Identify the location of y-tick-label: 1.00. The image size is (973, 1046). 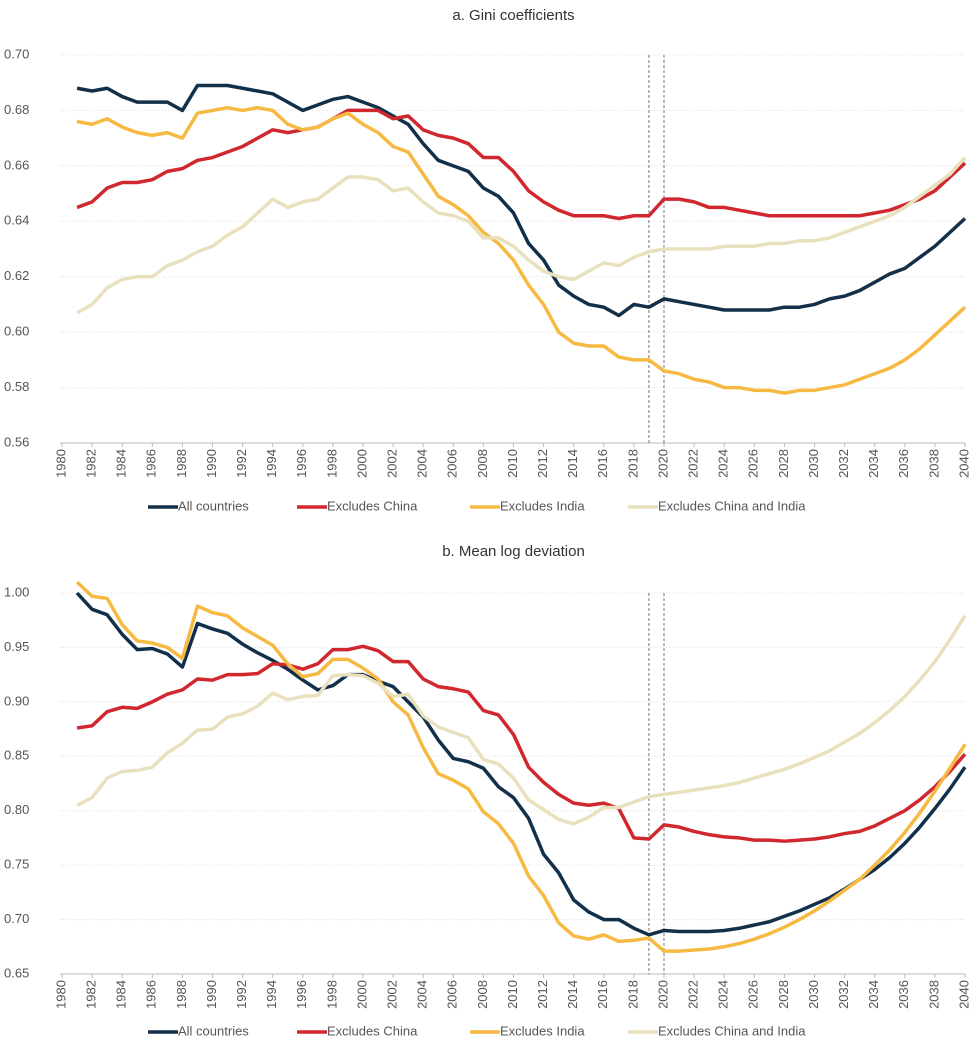
(16, 591).